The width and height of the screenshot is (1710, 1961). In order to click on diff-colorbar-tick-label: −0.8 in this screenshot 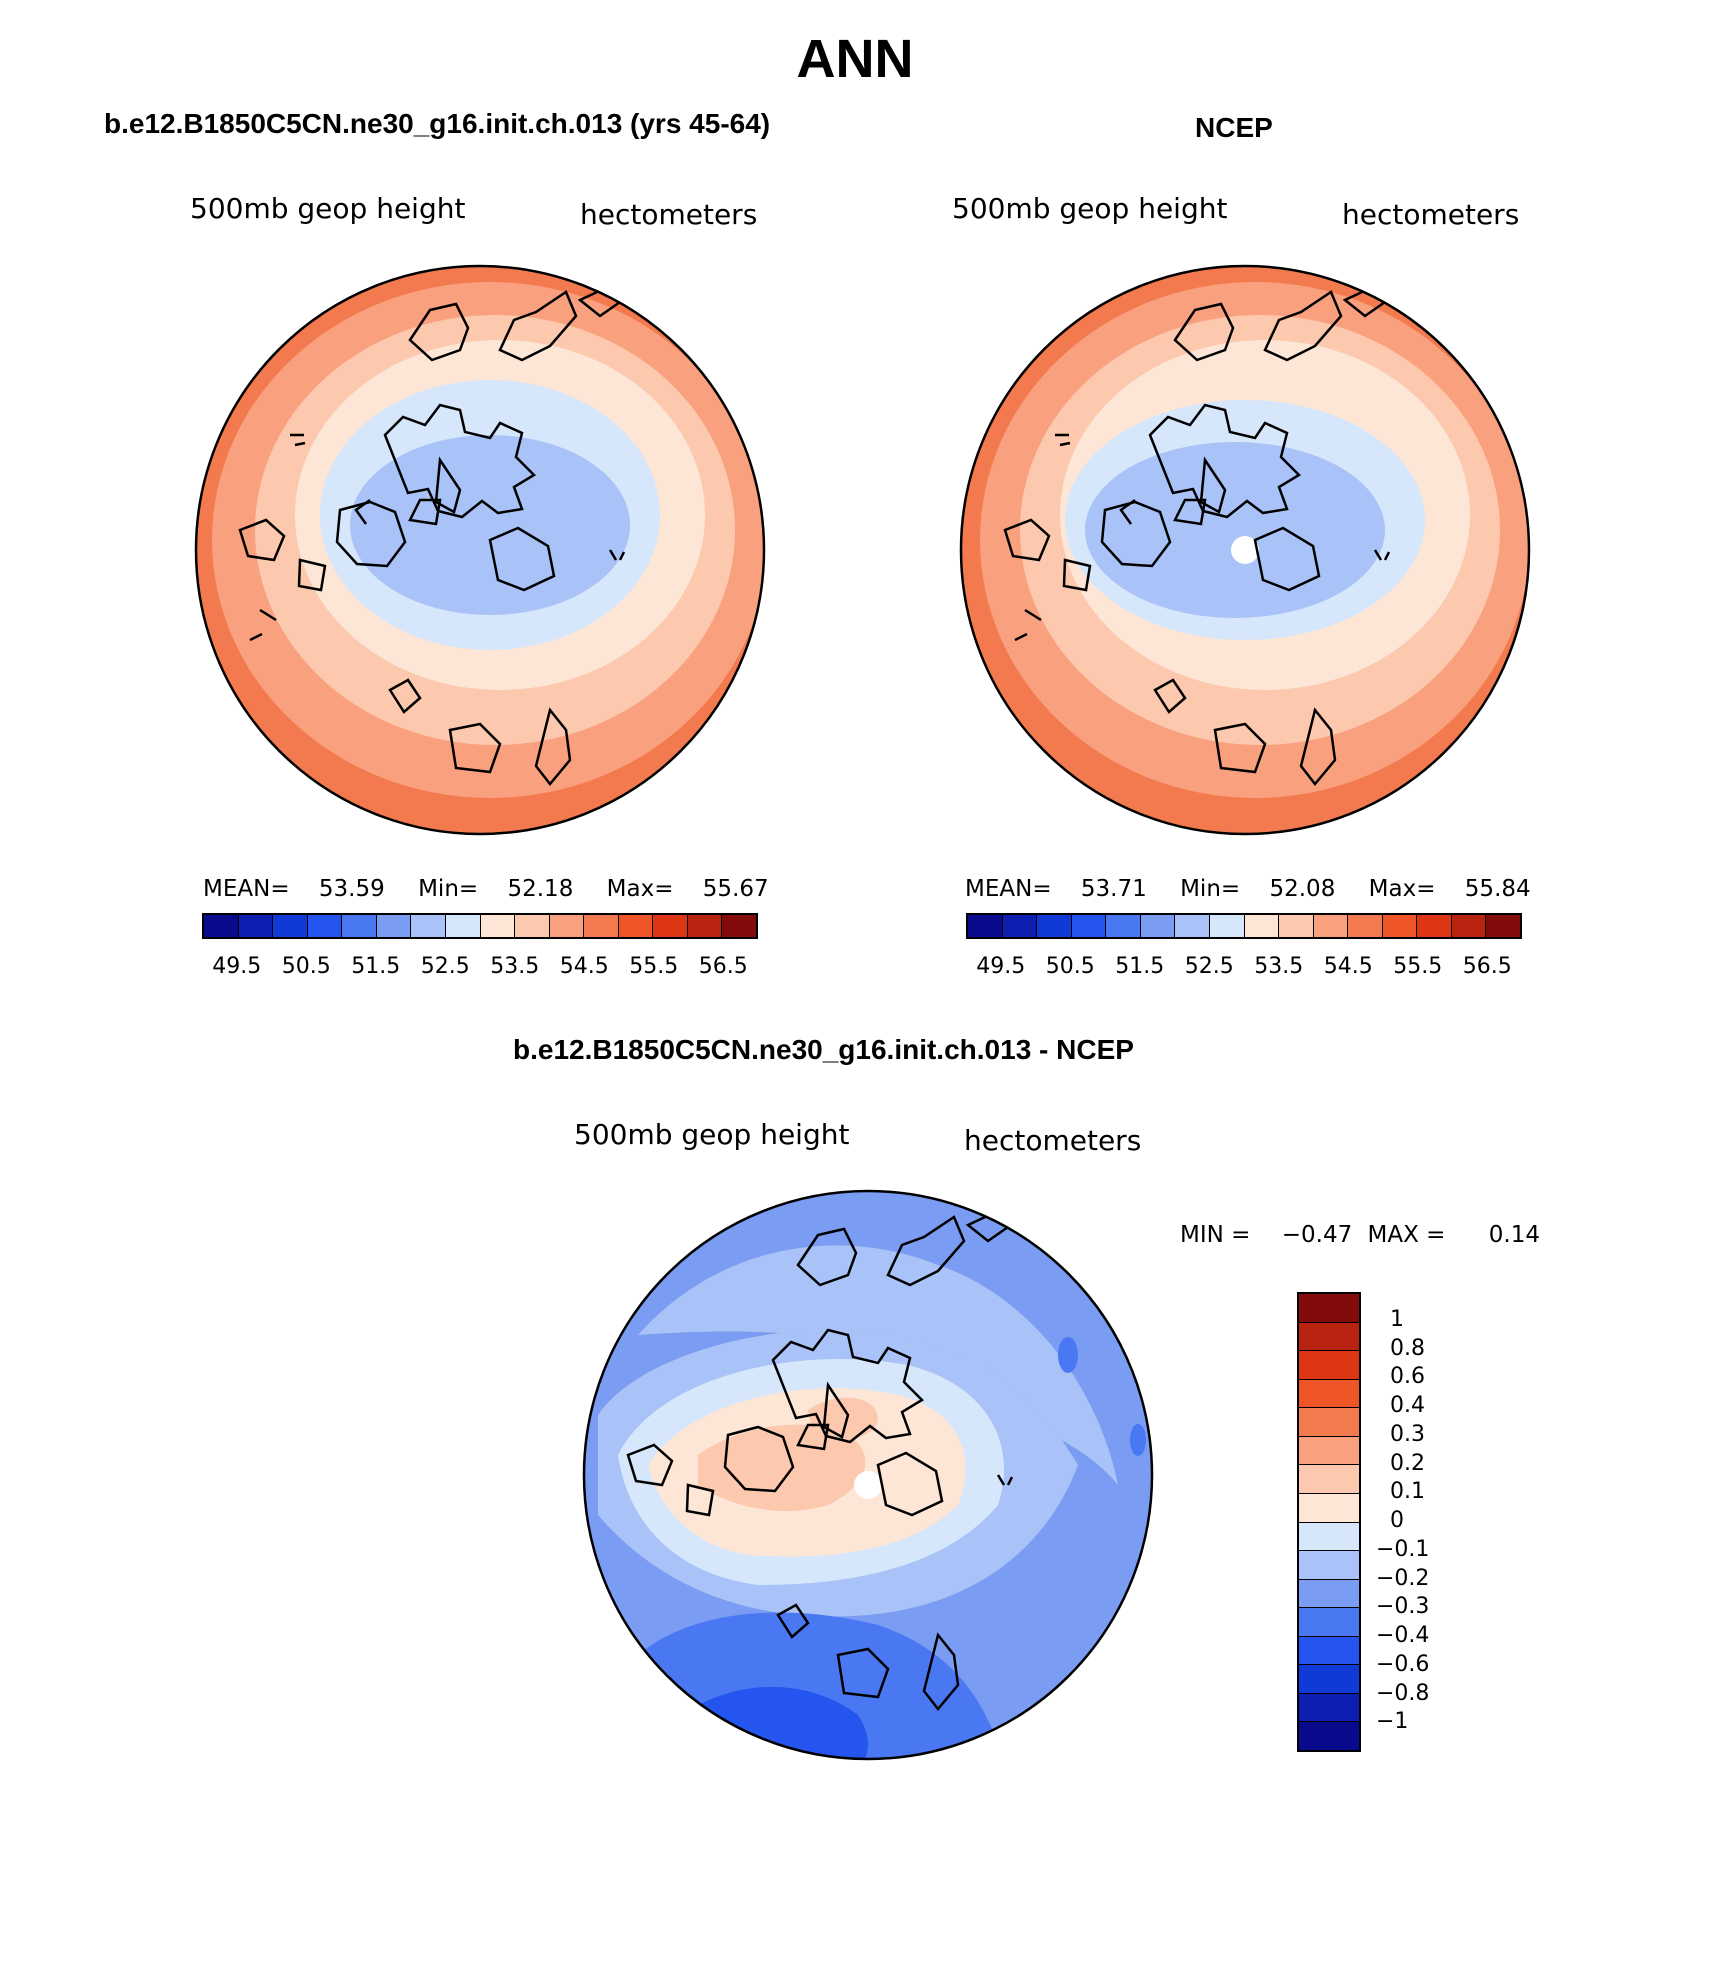, I will do `click(1403, 1693)`.